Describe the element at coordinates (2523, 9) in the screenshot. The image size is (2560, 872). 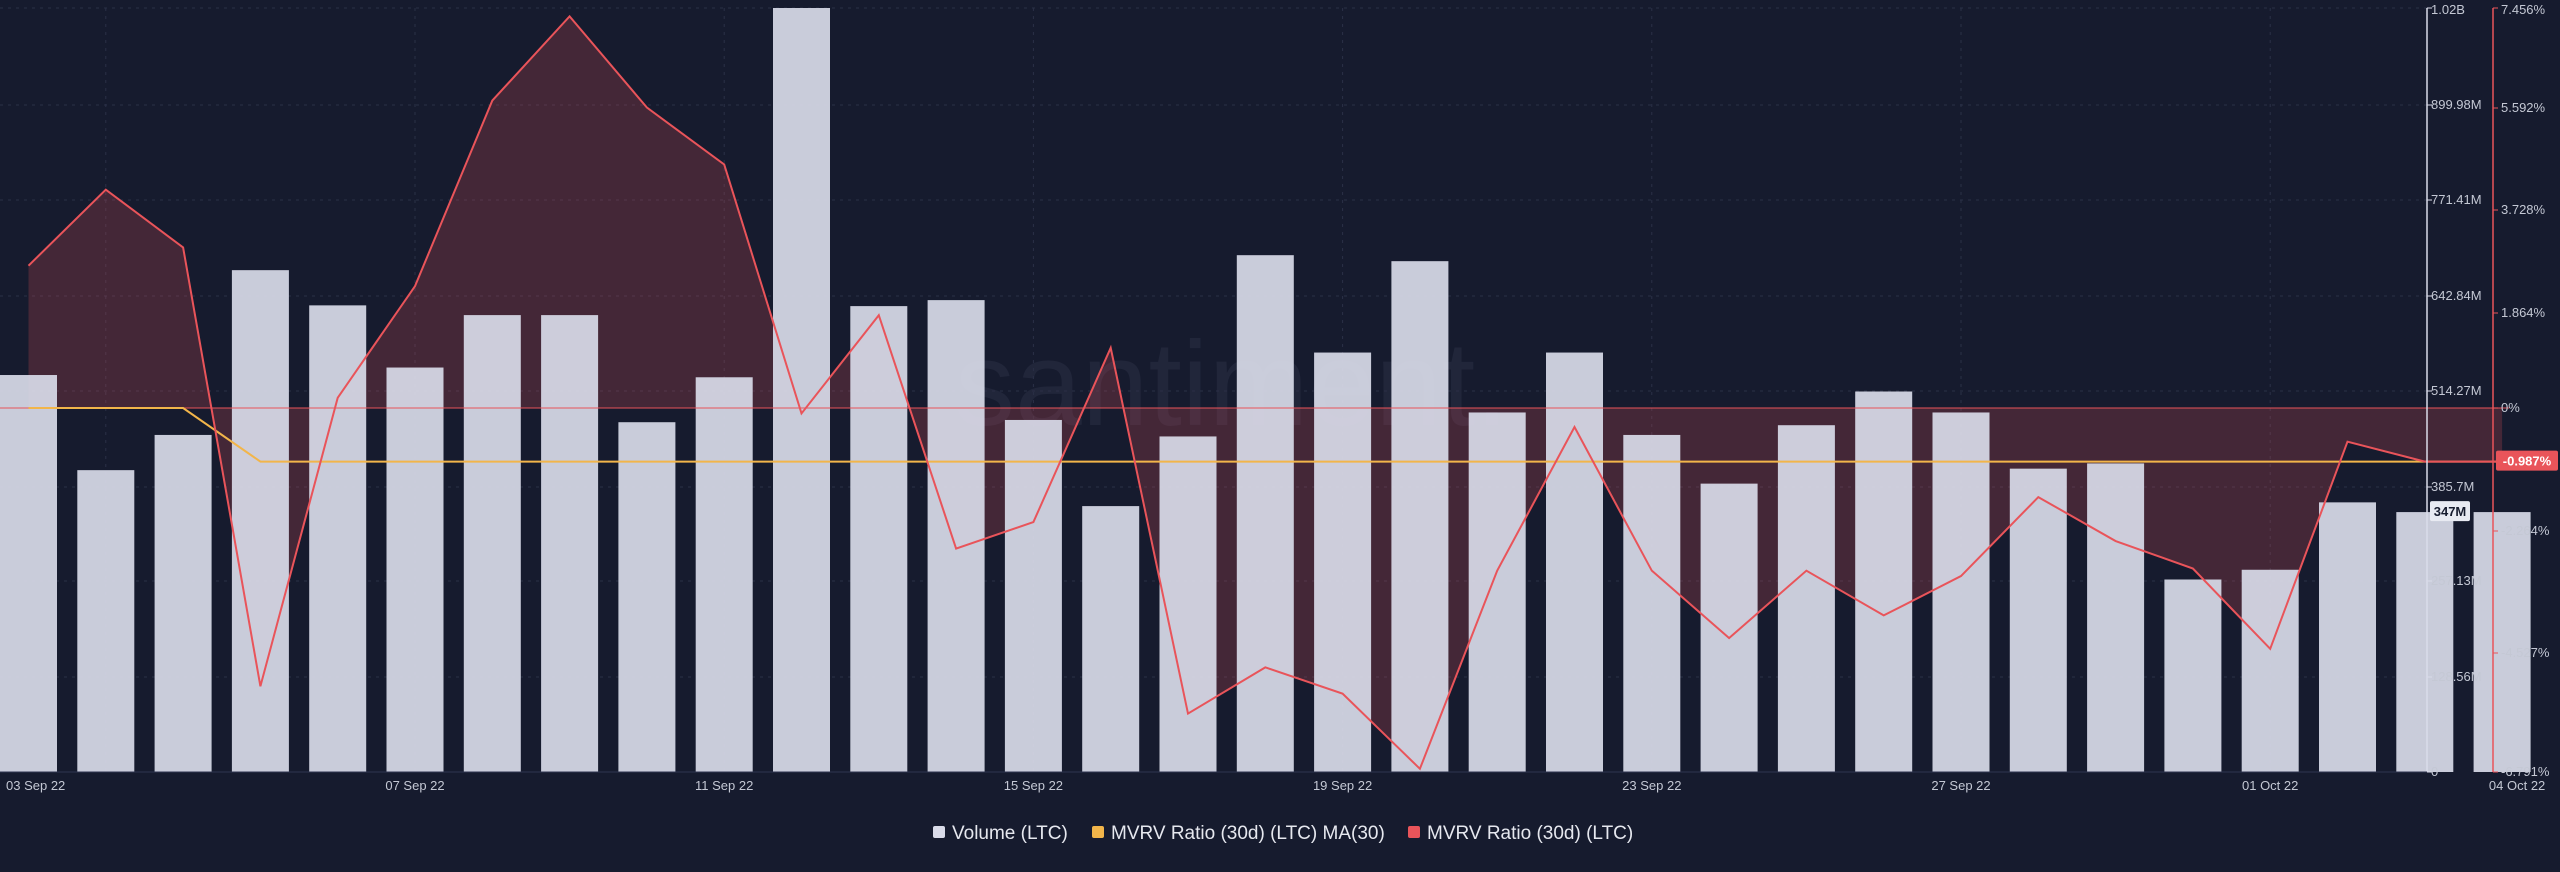
I see `right-tick-label: 7.456%` at that location.